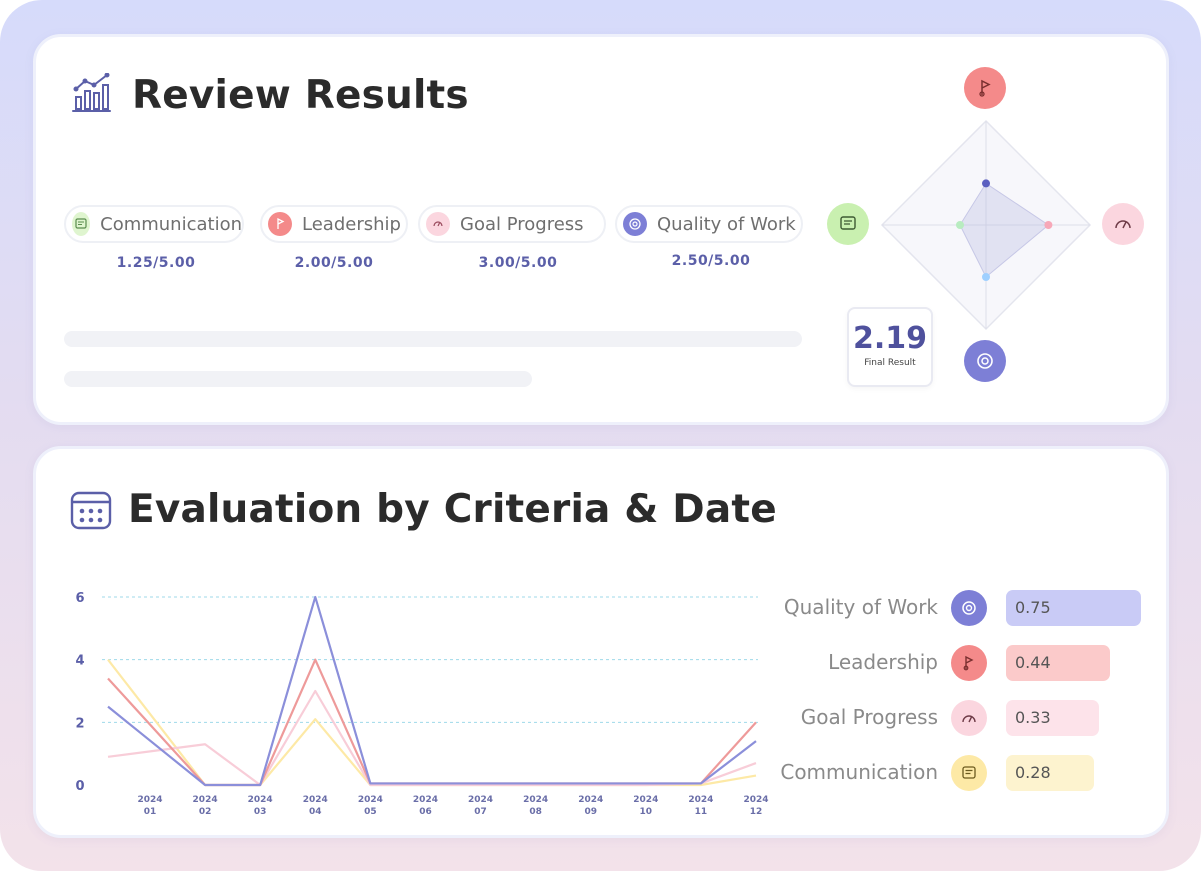  What do you see at coordinates (171, 224) in the screenshot?
I see `criterion-label: Communication` at bounding box center [171, 224].